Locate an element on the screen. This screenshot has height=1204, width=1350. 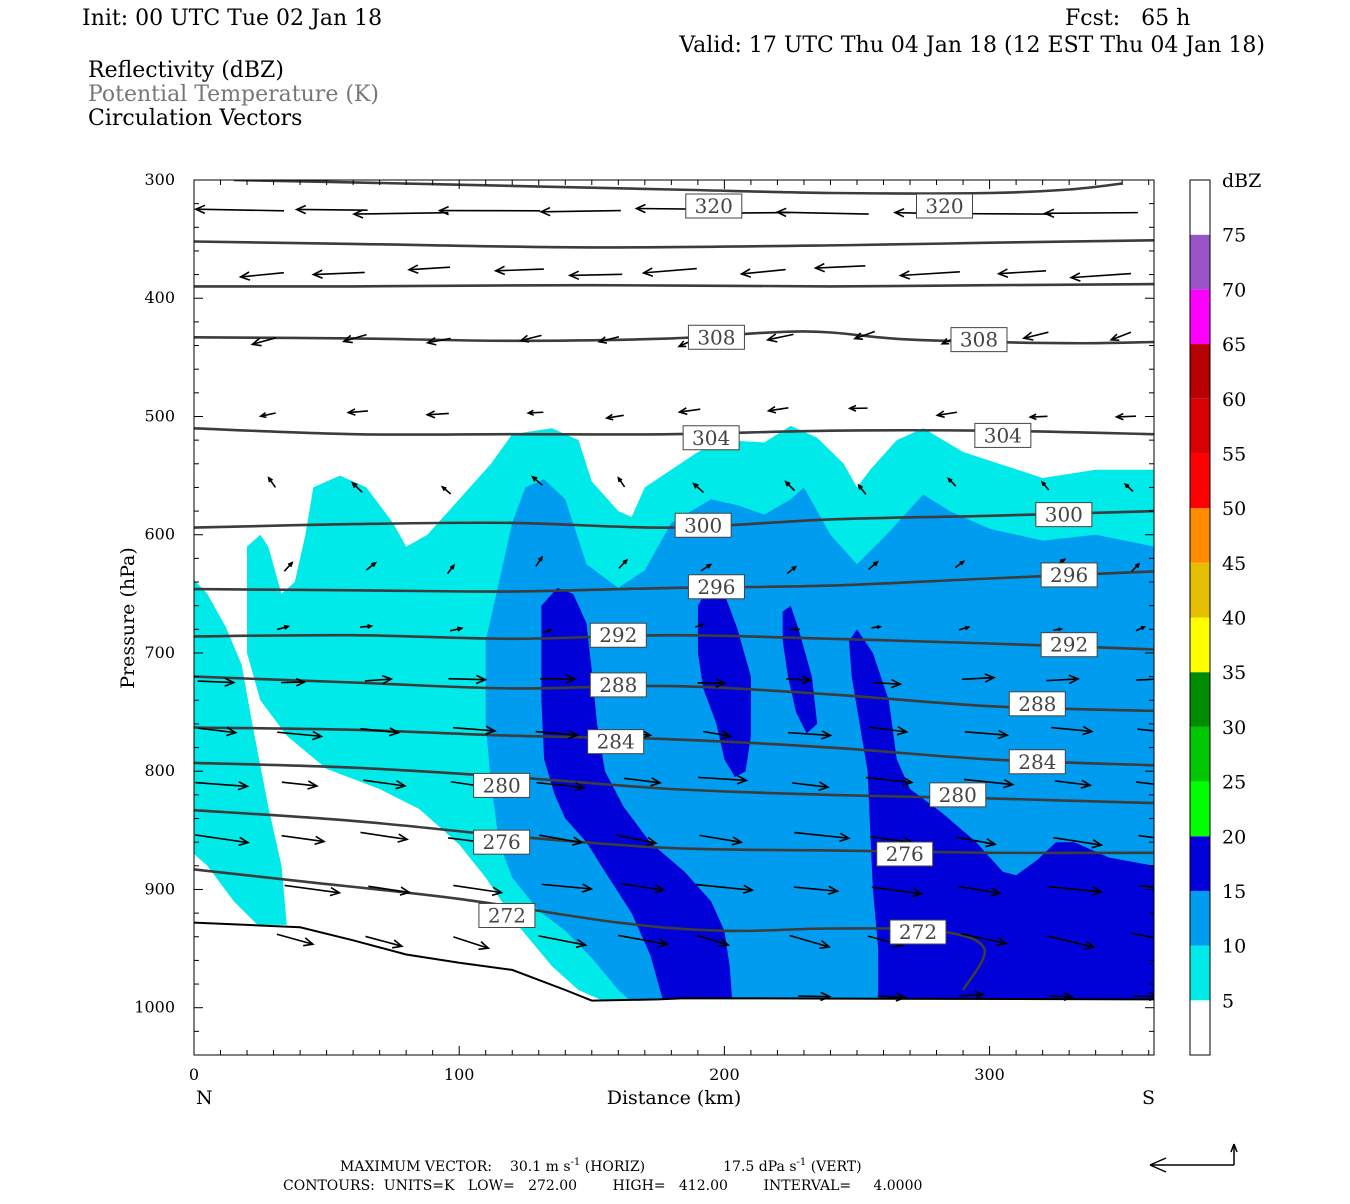
colorbar-label-35: 35 is located at coordinates (1234, 673).